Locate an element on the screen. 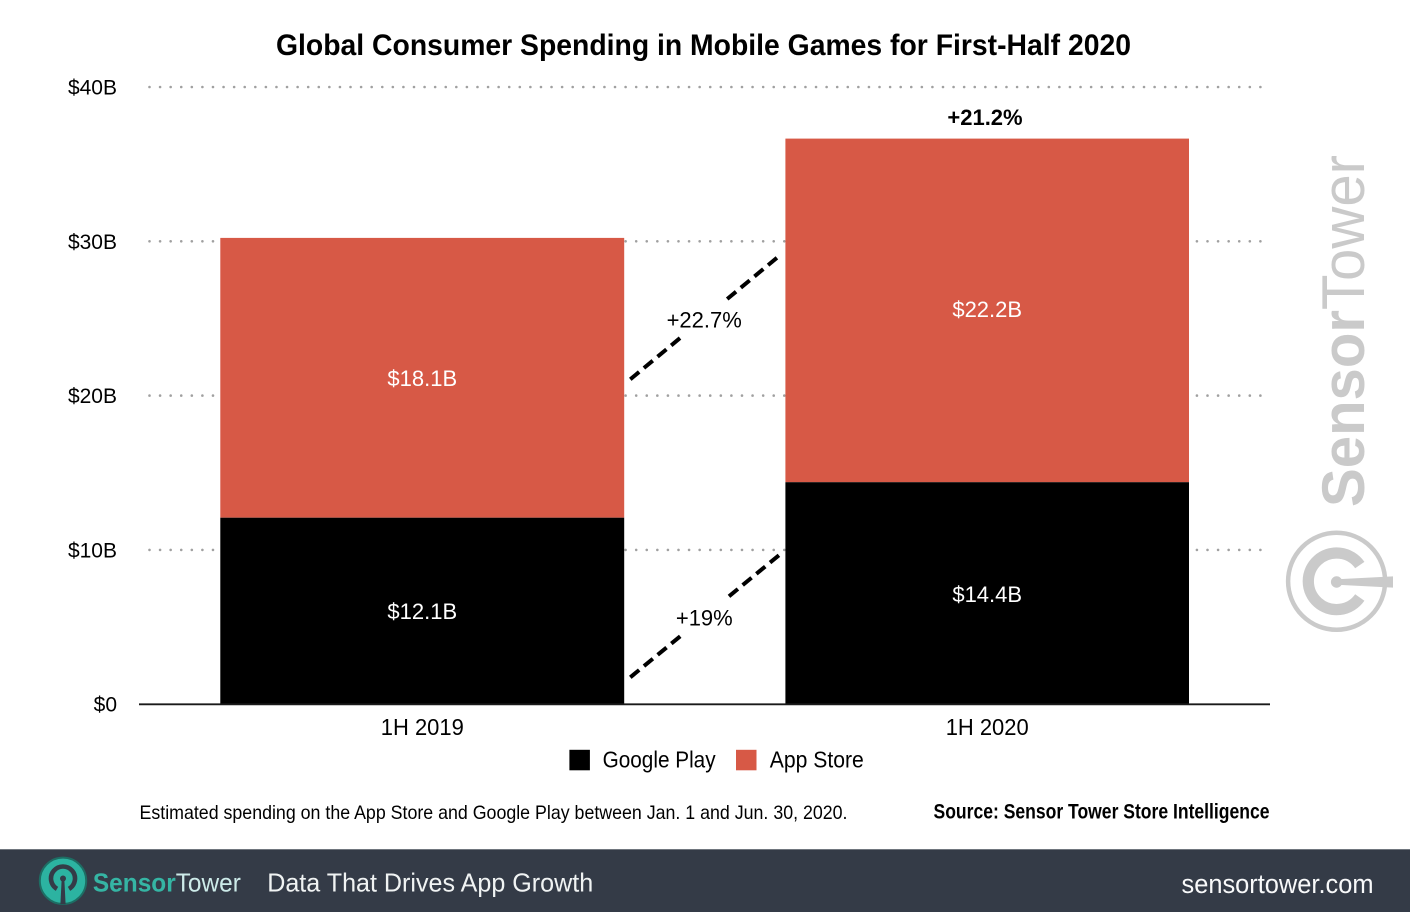  svg-text: sensortower.com is located at coordinates (1278, 884).